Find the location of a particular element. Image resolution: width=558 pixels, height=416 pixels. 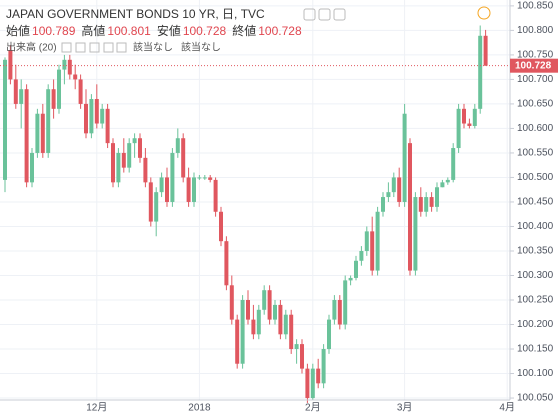

na-label: 該当なし is located at coordinates (201, 47).